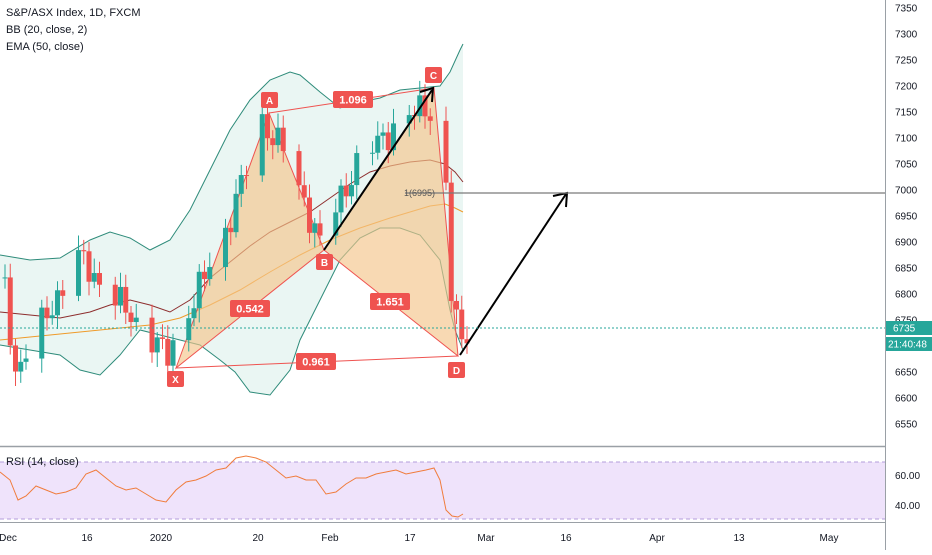 The image size is (932, 555). I want to click on price-tick: 7300, so click(906, 35).